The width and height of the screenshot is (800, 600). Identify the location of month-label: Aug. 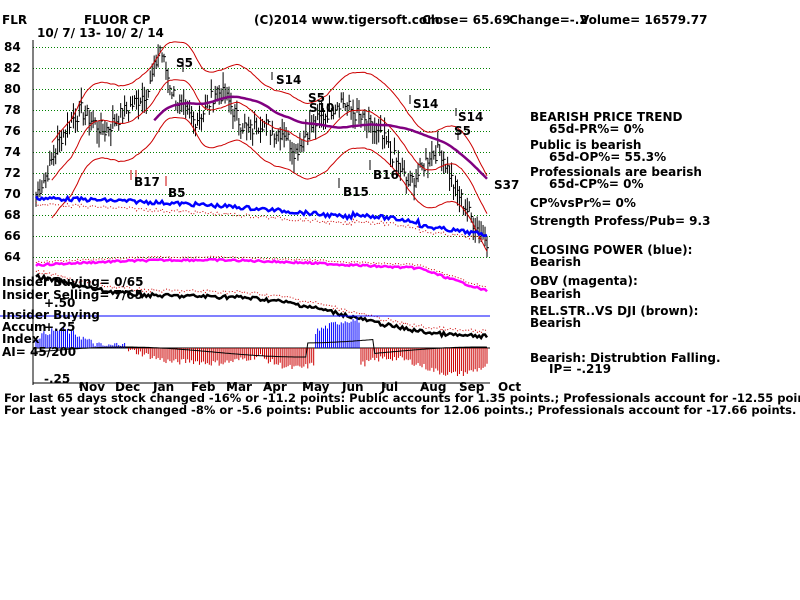
(433, 387).